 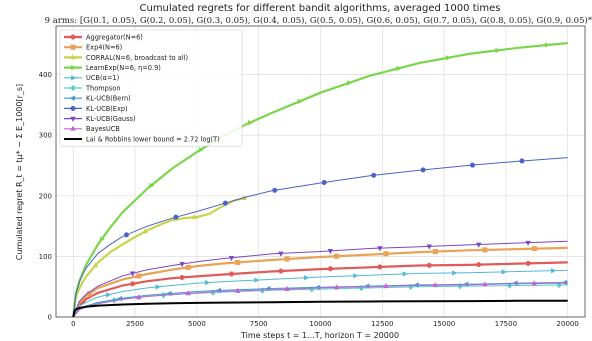 What do you see at coordinates (382, 324) in the screenshot?
I see `x-tick-label: 12500` at bounding box center [382, 324].